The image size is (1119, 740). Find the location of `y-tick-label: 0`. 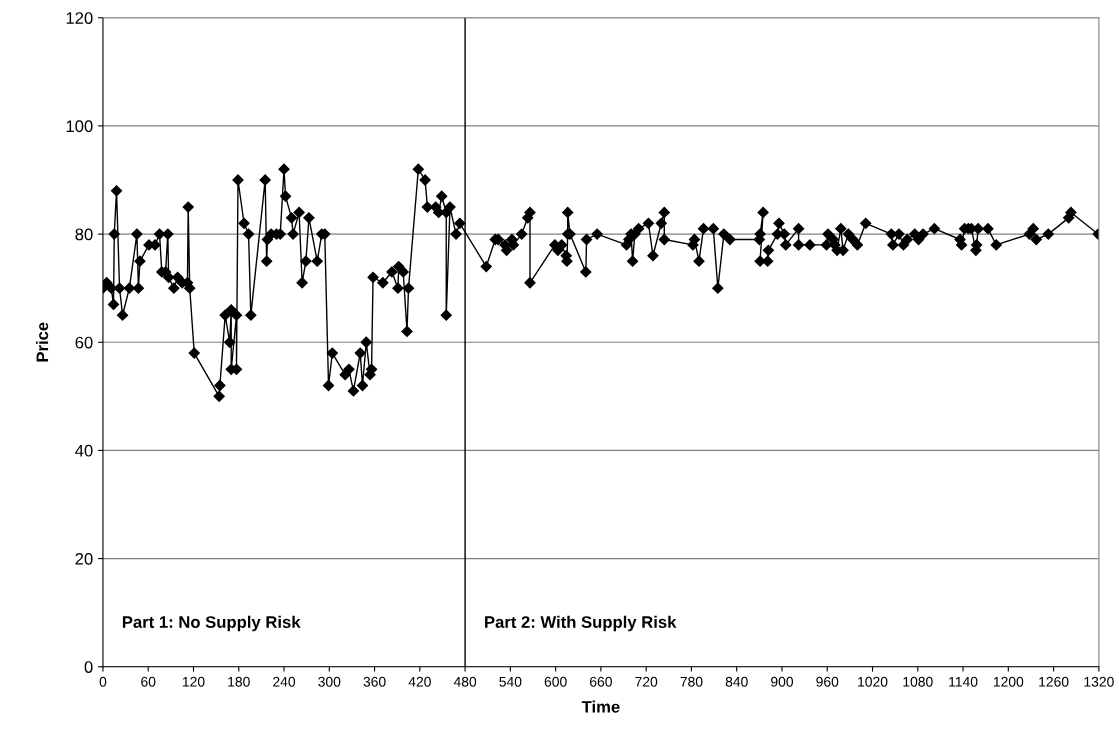

y-tick-label: 0 is located at coordinates (88, 667).